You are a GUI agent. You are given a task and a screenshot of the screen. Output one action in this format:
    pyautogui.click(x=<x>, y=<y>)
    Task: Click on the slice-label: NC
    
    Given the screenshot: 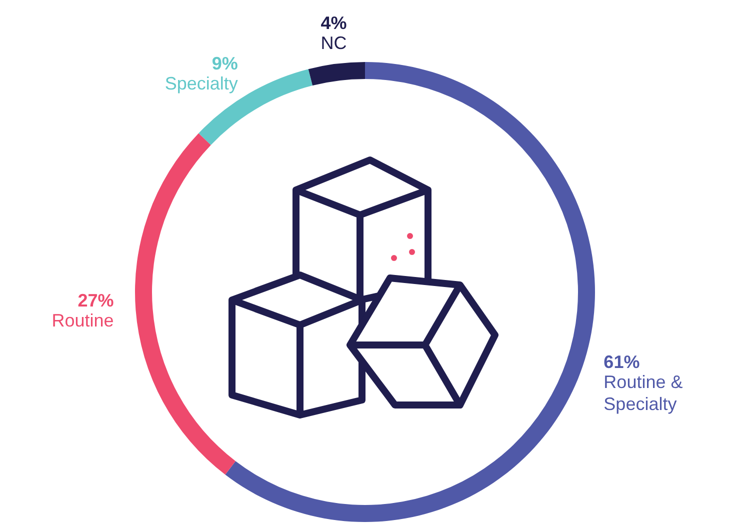 What is the action you would take?
    pyautogui.click(x=333, y=42)
    